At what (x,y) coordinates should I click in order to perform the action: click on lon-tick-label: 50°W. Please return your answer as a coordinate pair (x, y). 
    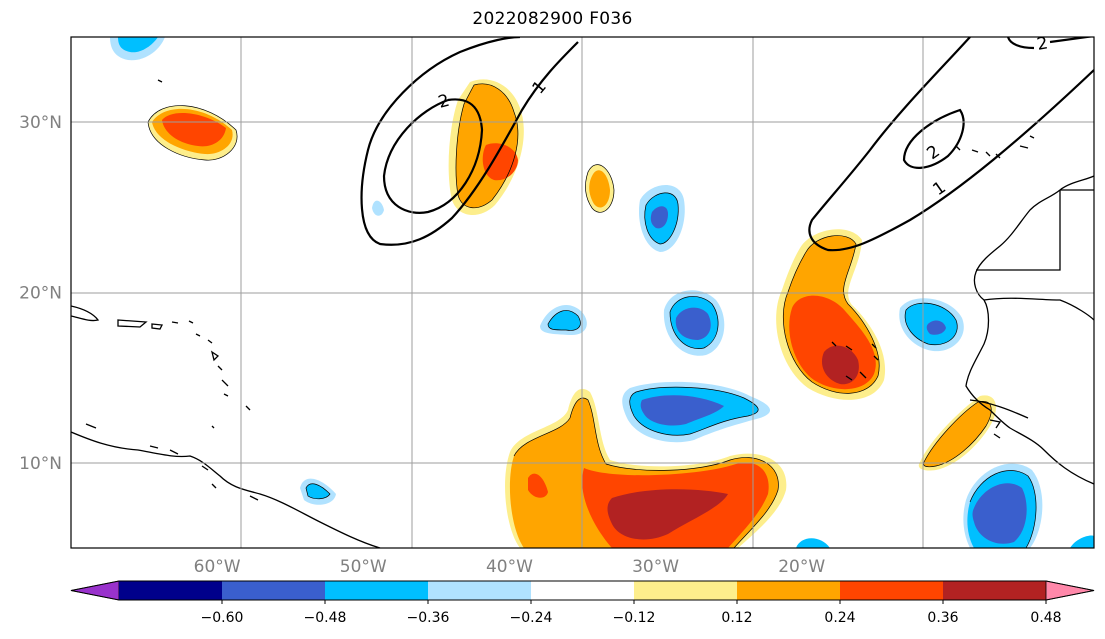
    Looking at the image, I should click on (363, 567).